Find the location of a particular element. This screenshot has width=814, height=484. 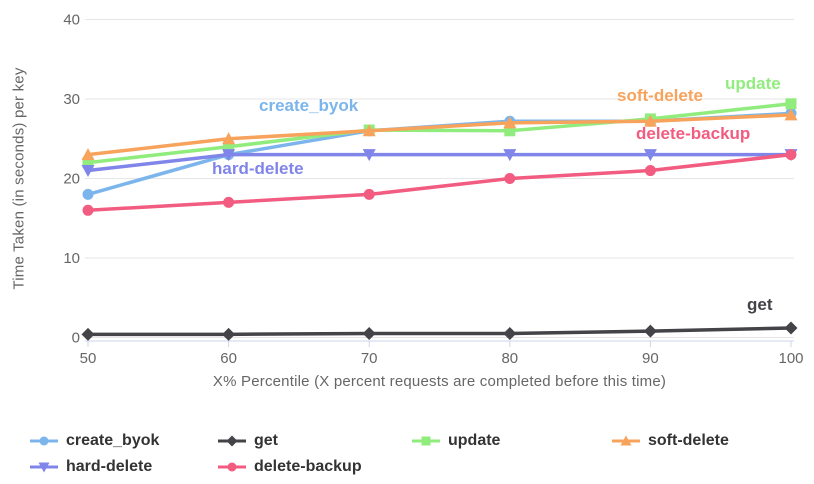

legend-item-hard-delete: hard-delete is located at coordinates (91, 467).